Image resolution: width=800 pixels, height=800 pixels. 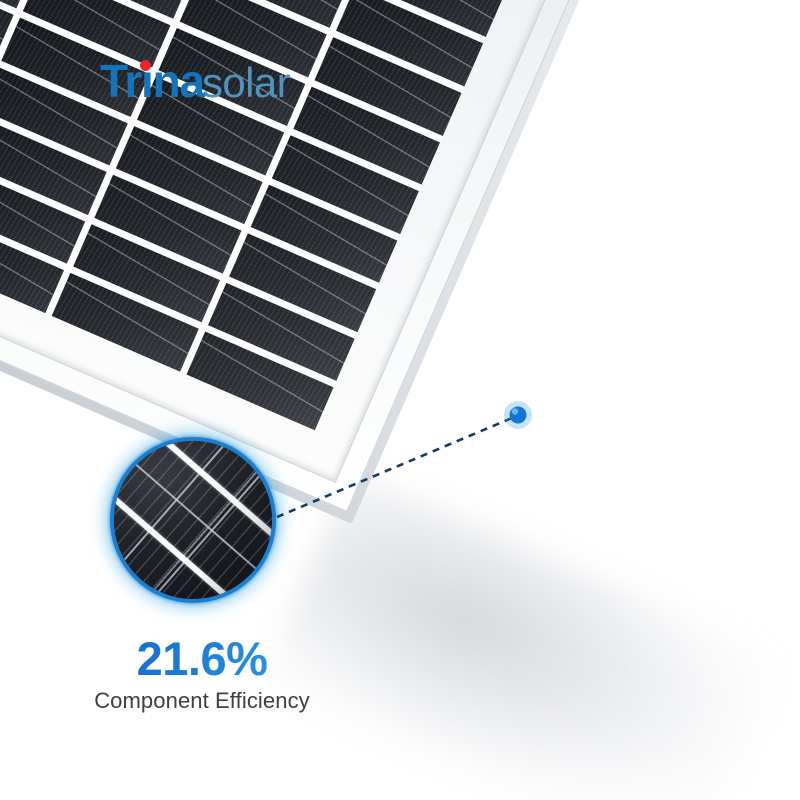 What do you see at coordinates (394, 467) in the screenshot?
I see `dashed-callout-line` at bounding box center [394, 467].